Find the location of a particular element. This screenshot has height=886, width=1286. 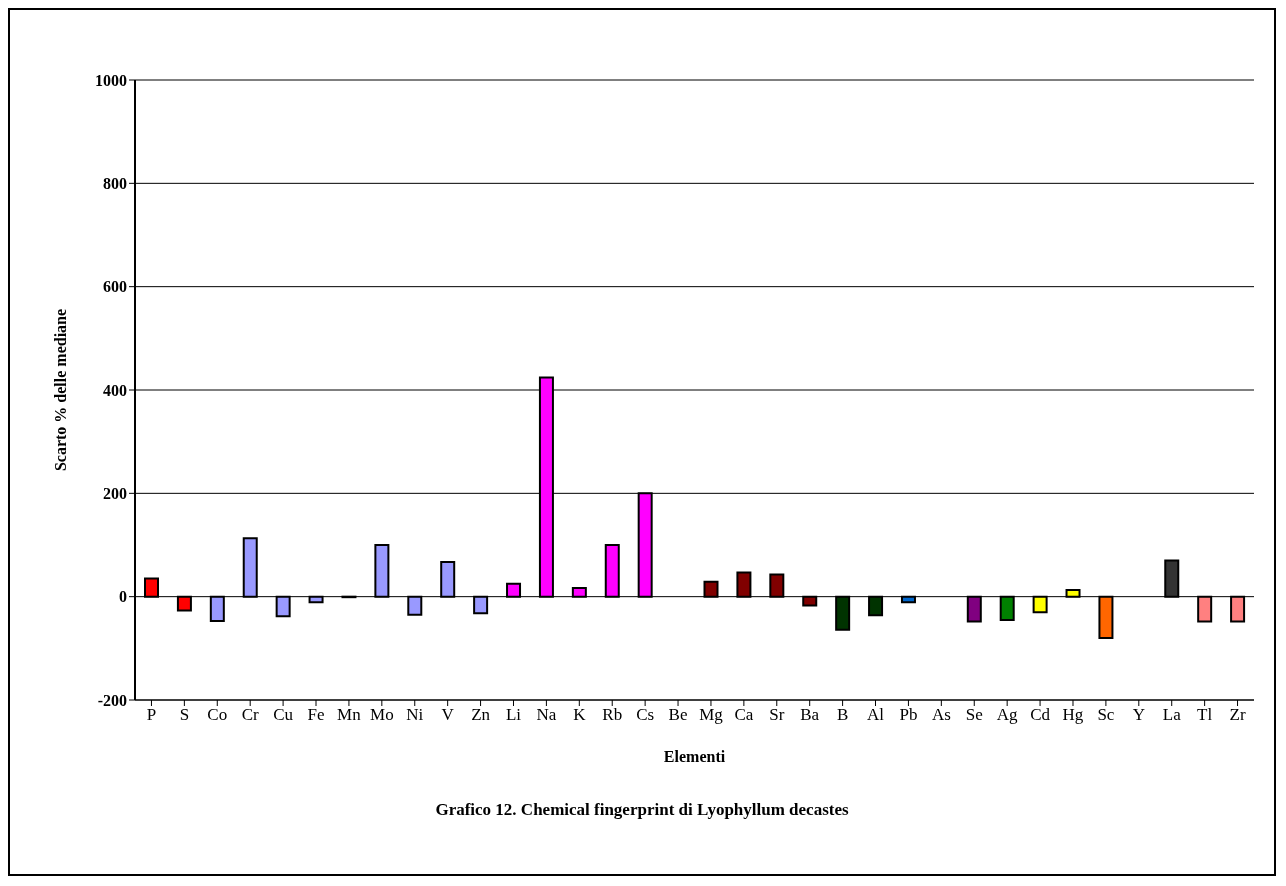

x-tick-label: Be is located at coordinates (678, 715).